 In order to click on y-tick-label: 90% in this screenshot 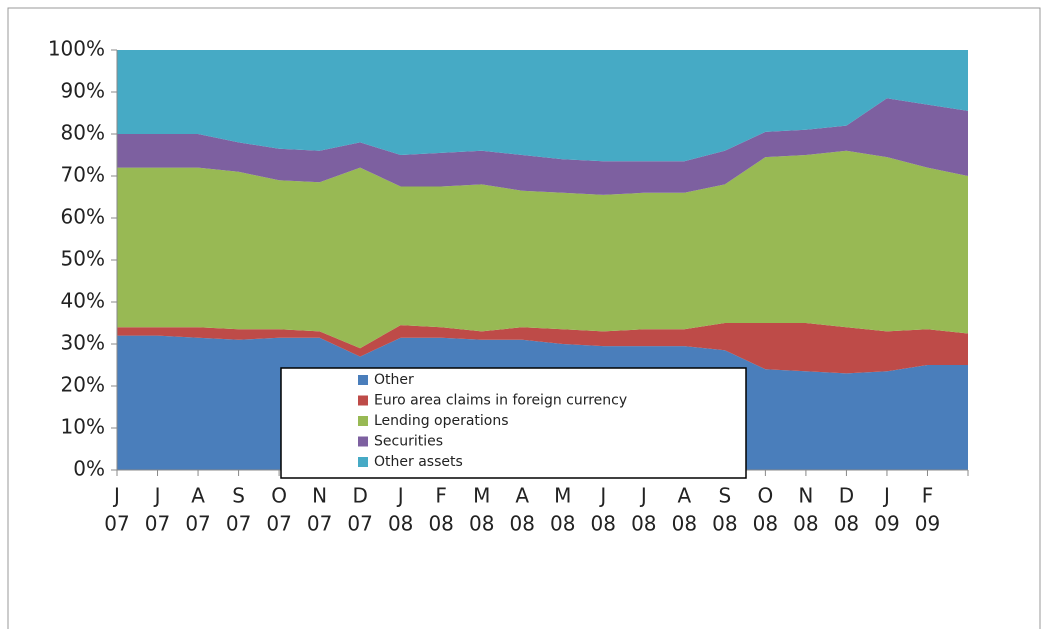, I will do `click(83, 91)`.